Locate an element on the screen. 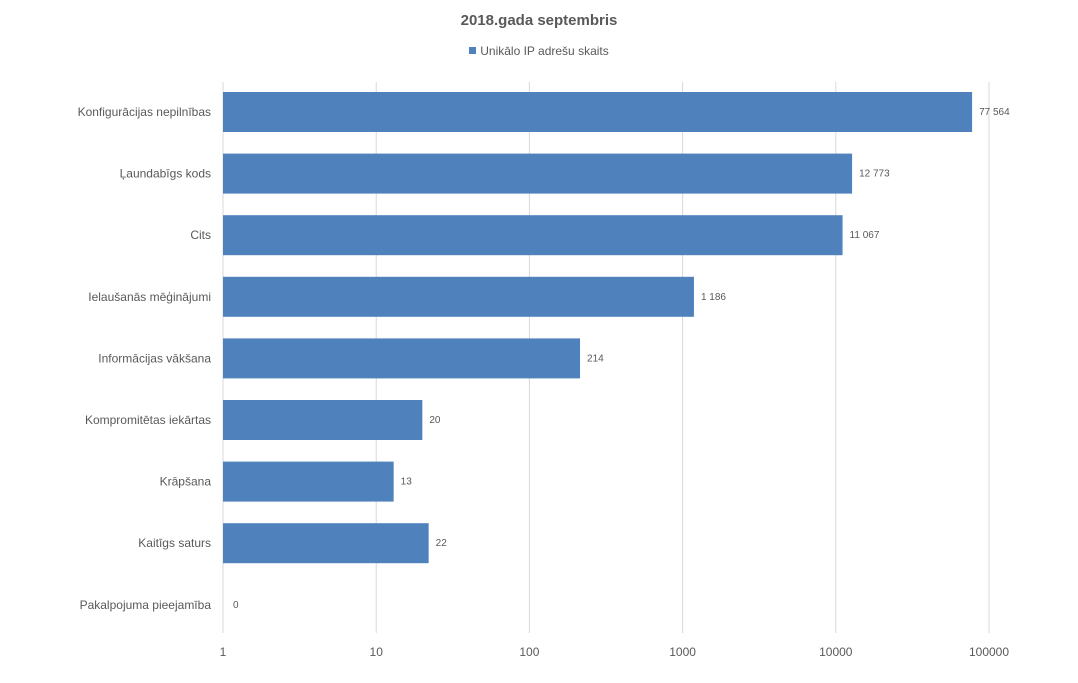  x-tick-label: 100 is located at coordinates (529, 652).